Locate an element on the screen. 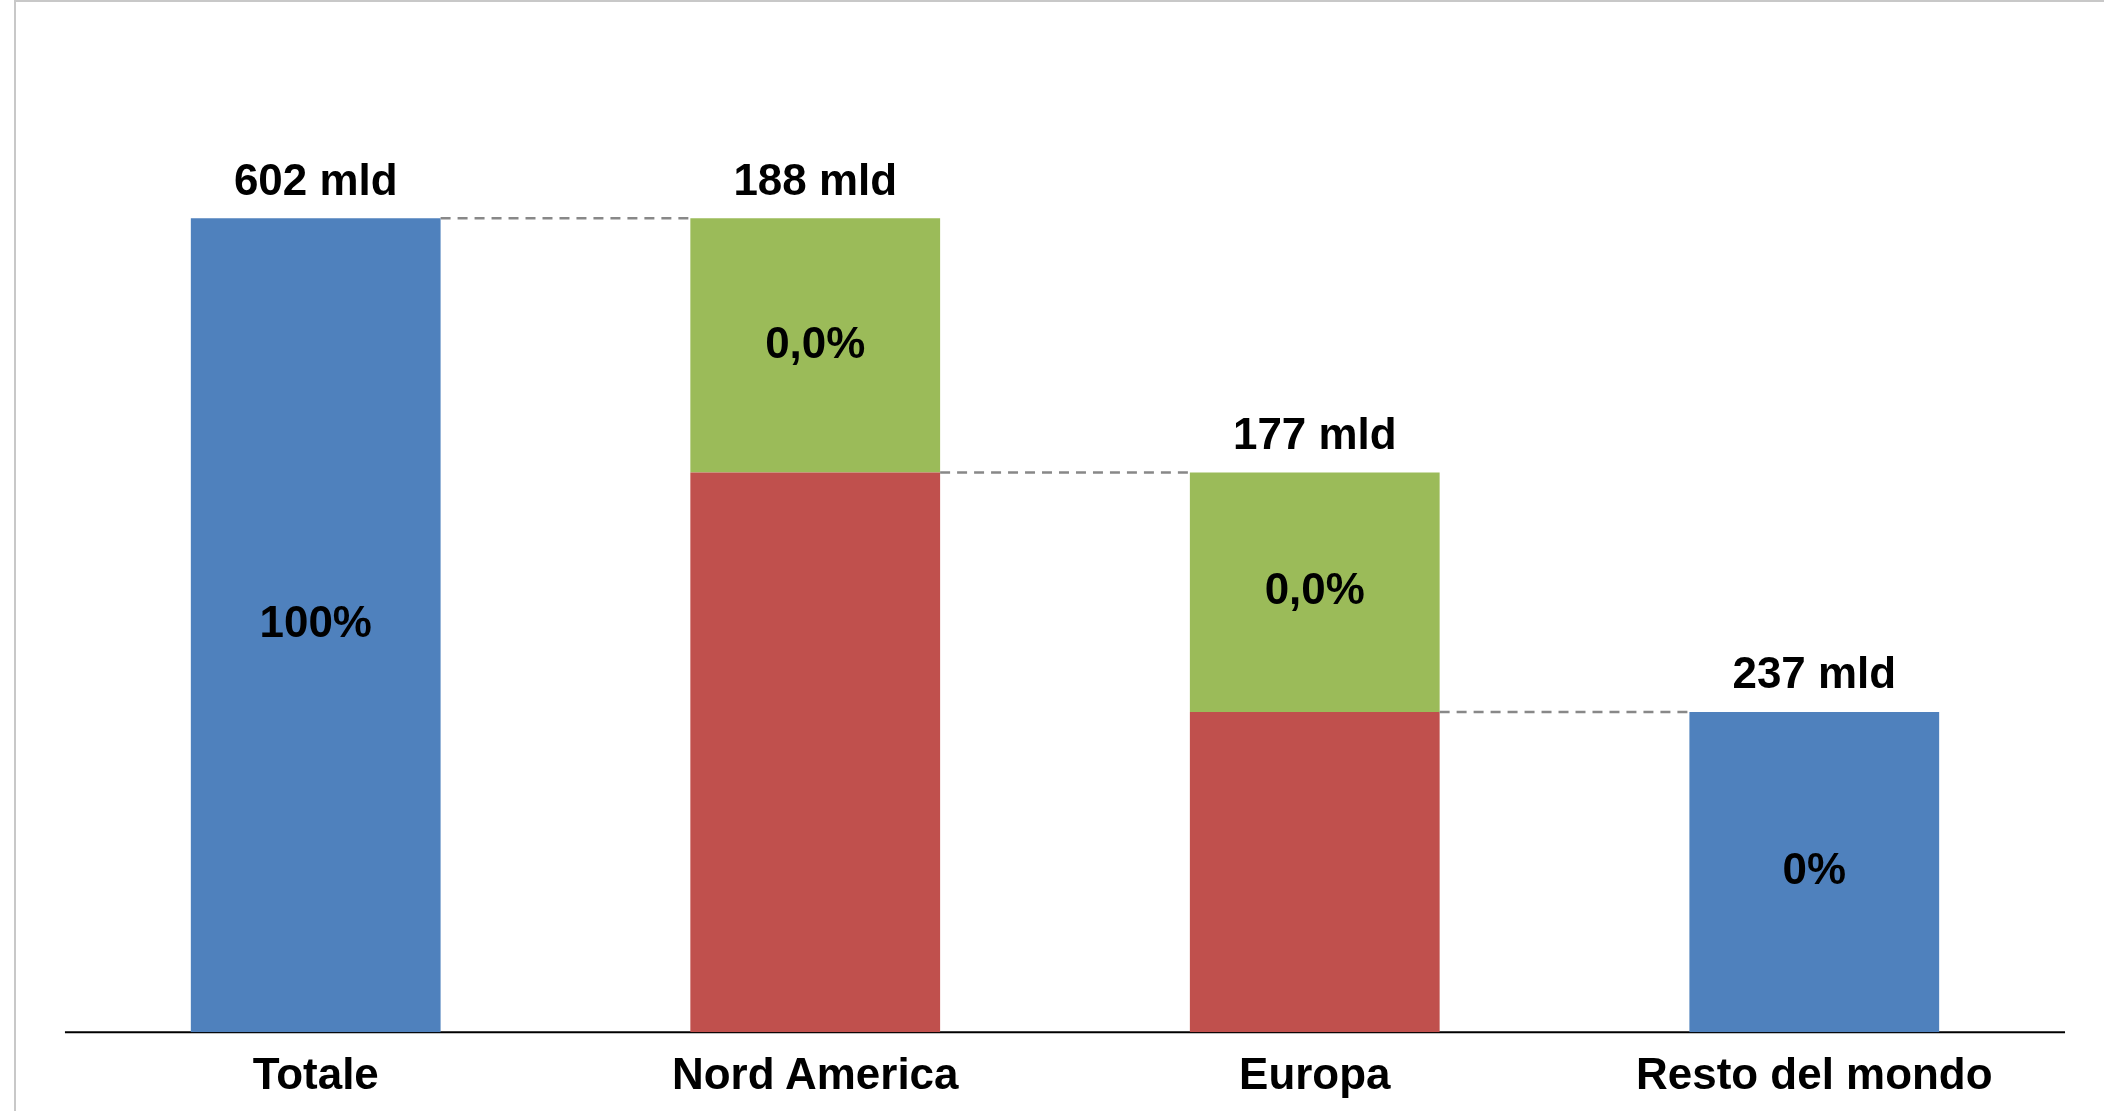 The image size is (2107, 1113). annotation: 0% is located at coordinates (1814, 869).